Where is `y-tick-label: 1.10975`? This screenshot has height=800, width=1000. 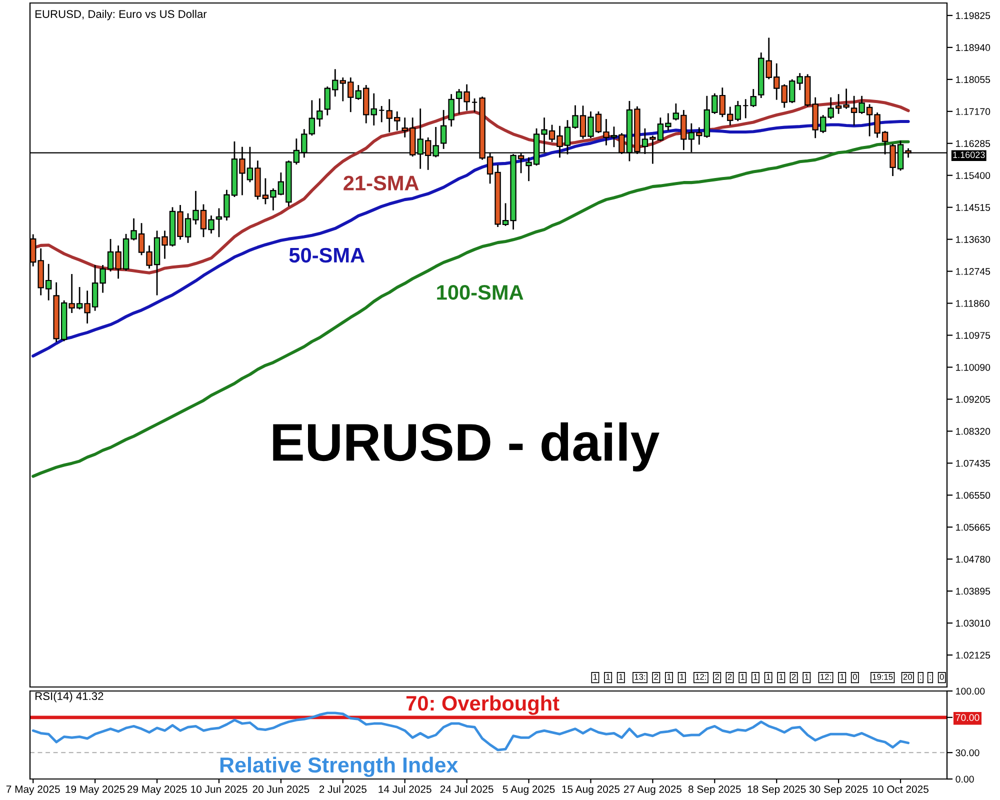 y-tick-label: 1.10975 is located at coordinates (973, 335).